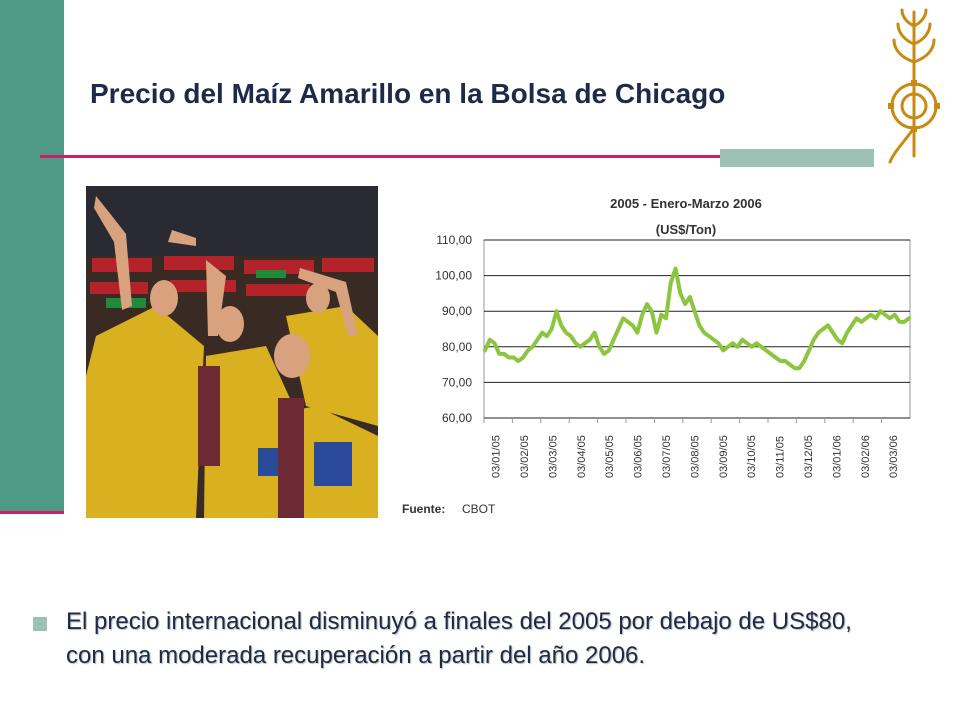 The height and width of the screenshot is (720, 960). Describe the element at coordinates (781, 457) in the screenshot. I see `x-tick-label: 03/11/05` at that location.